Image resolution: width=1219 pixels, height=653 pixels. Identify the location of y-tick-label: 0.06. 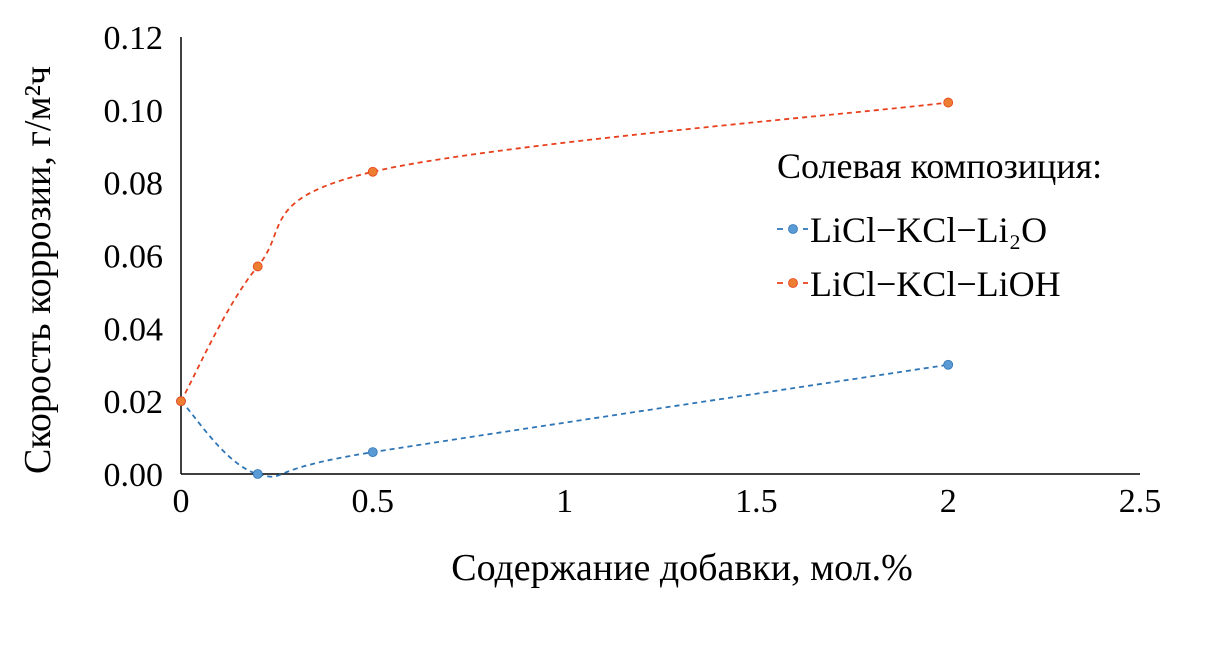
(134, 257).